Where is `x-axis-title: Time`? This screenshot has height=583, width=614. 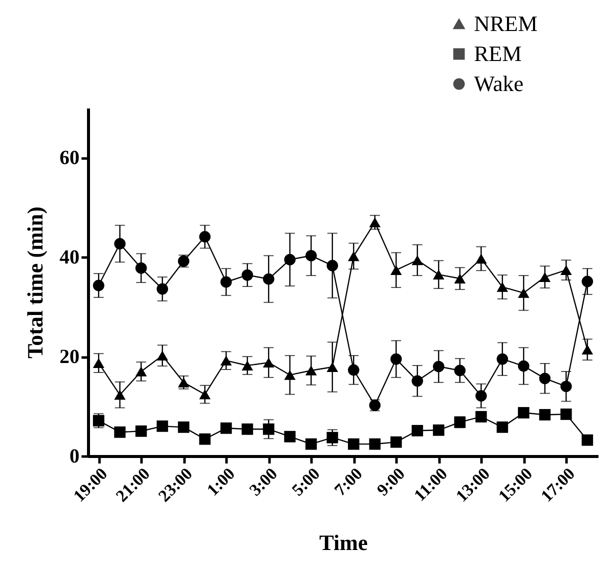 x-axis-title: Time is located at coordinates (343, 542).